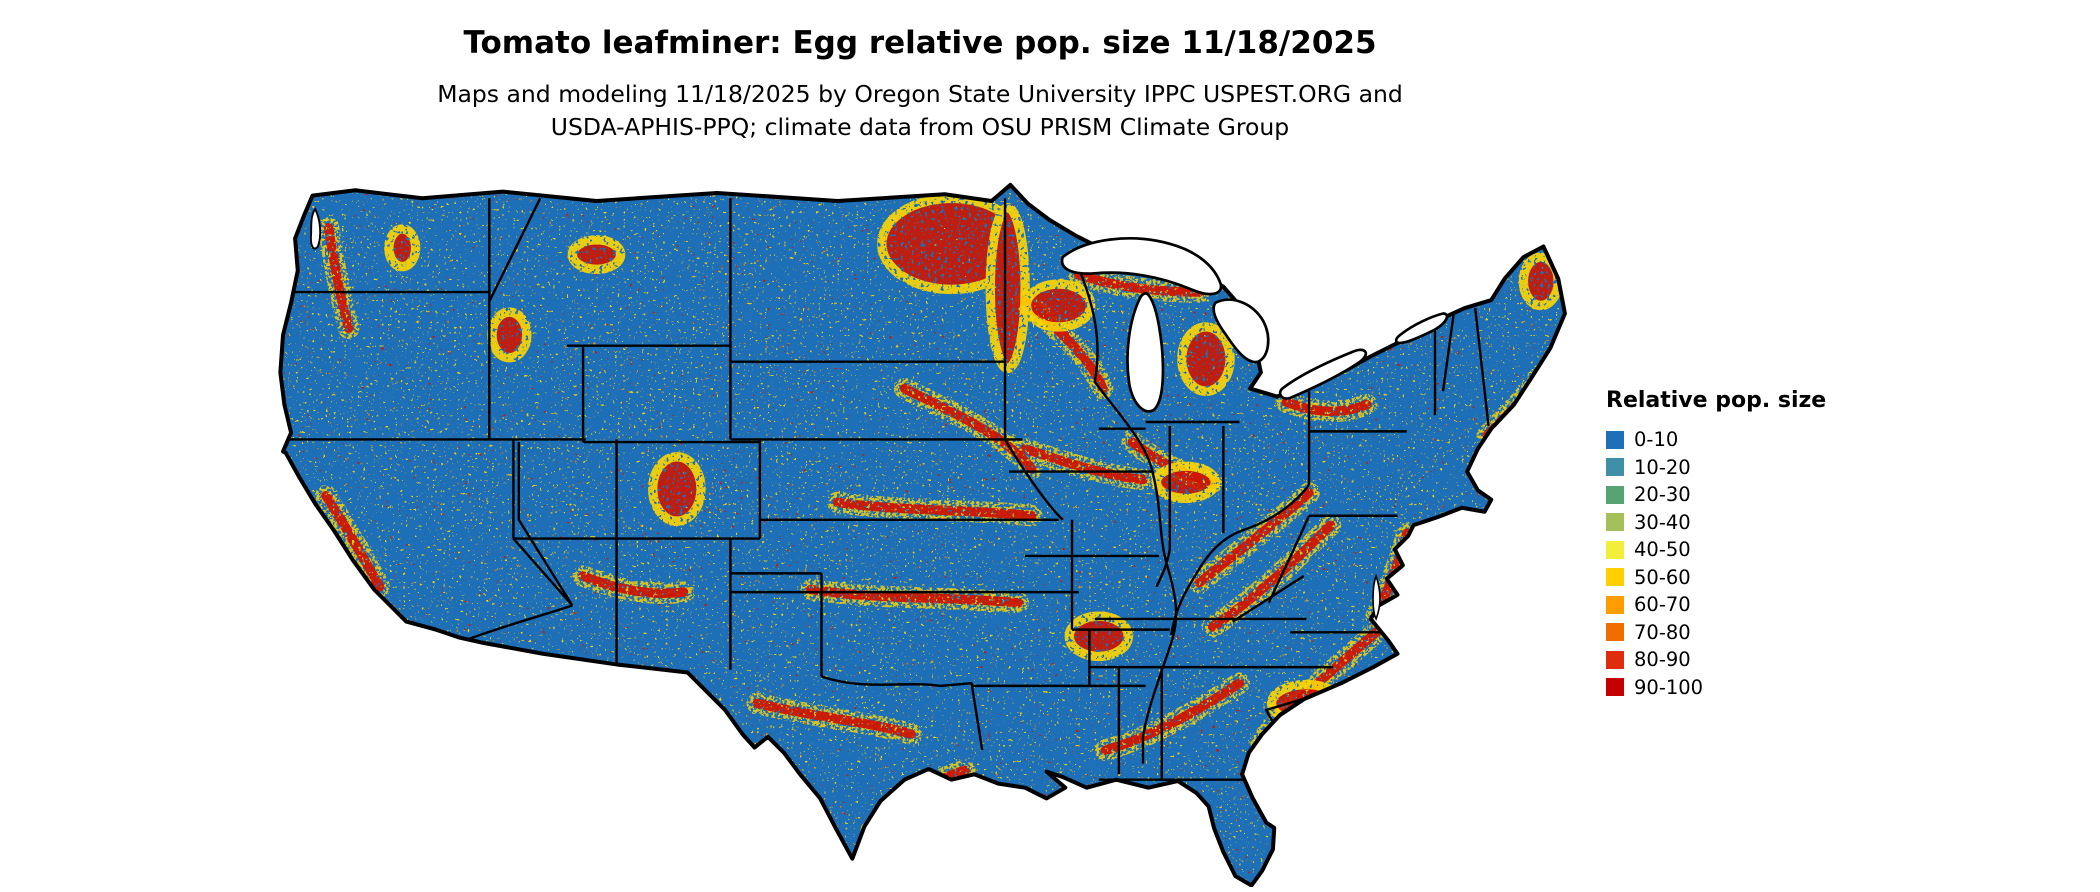  I want to click on legend-item: 20-30, so click(1716, 495).